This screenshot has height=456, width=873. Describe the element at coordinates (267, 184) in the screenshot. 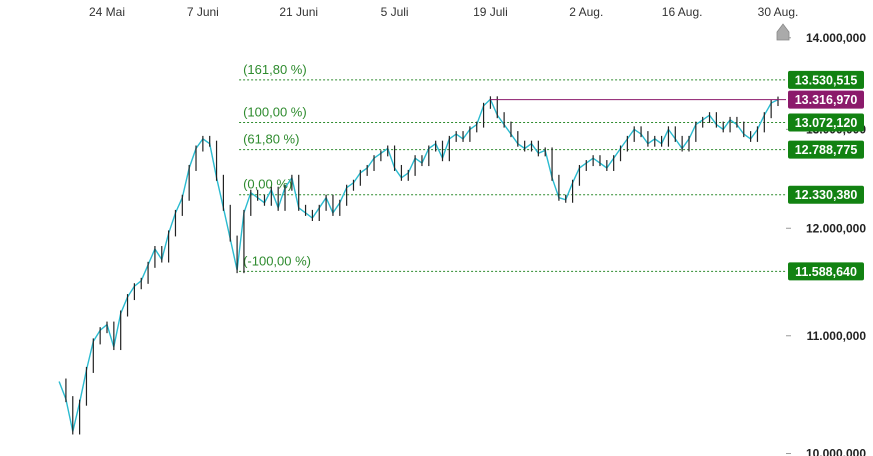

I see `fibonacci-level-label: (0,00 %)` at that location.